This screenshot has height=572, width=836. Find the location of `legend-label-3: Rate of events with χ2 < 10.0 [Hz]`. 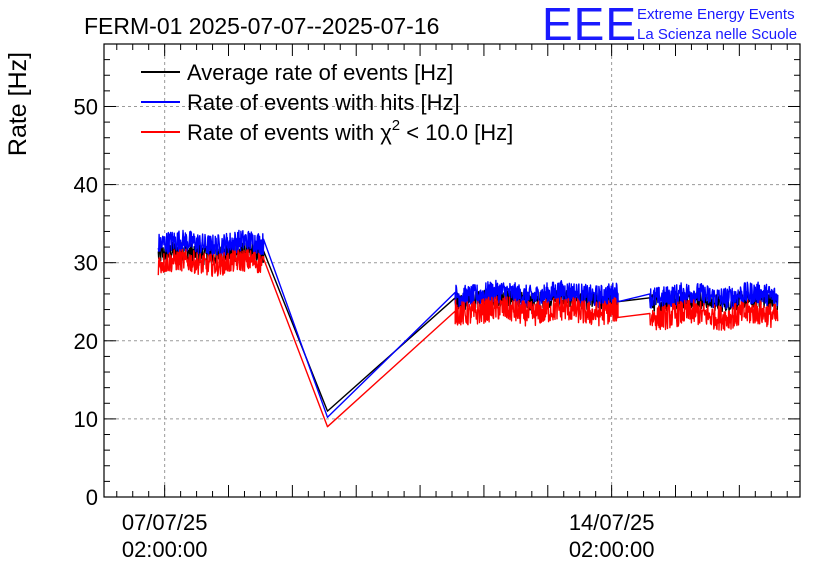

legend-label-3: Rate of events with χ2 < 10.0 [Hz] is located at coordinates (350, 131).